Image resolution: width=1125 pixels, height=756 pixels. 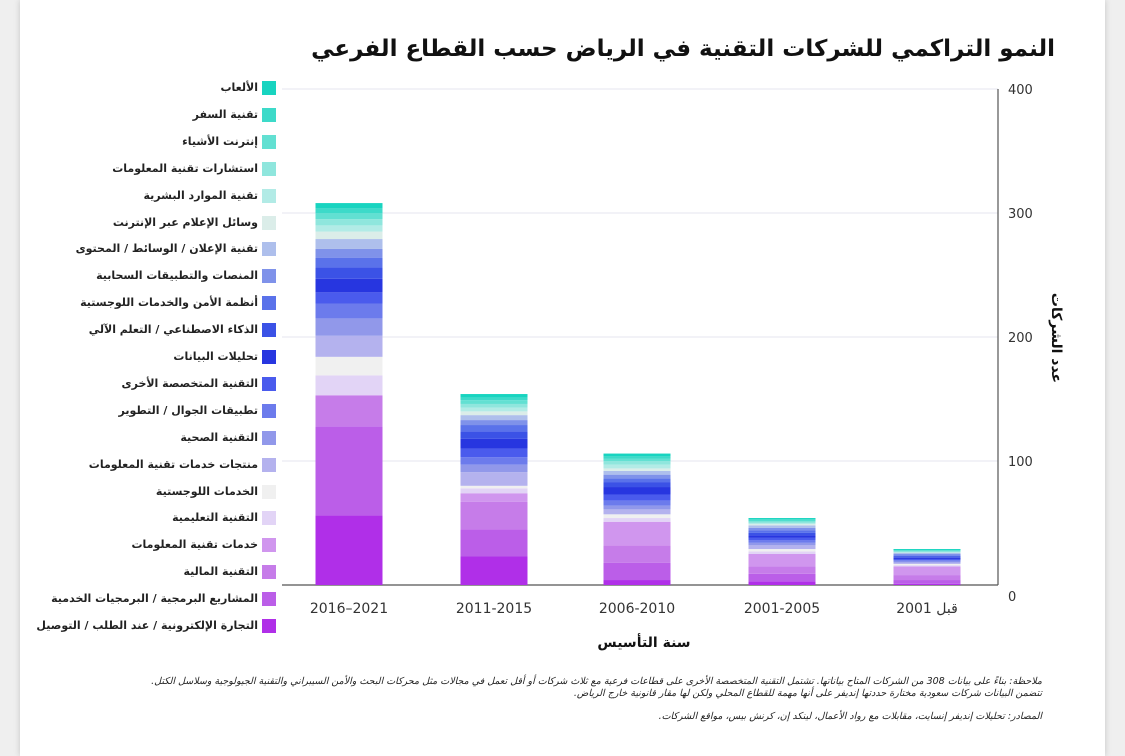 I want to click on legend-label: إنترنت الأشياء, so click(x=220, y=141).